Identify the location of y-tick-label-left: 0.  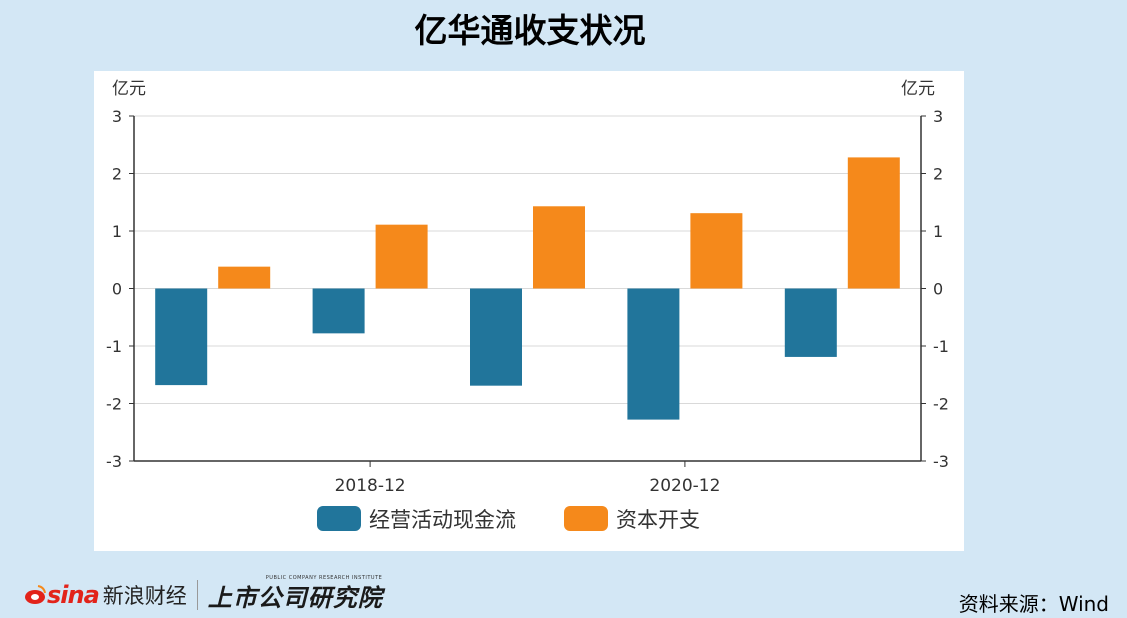
(117, 289).